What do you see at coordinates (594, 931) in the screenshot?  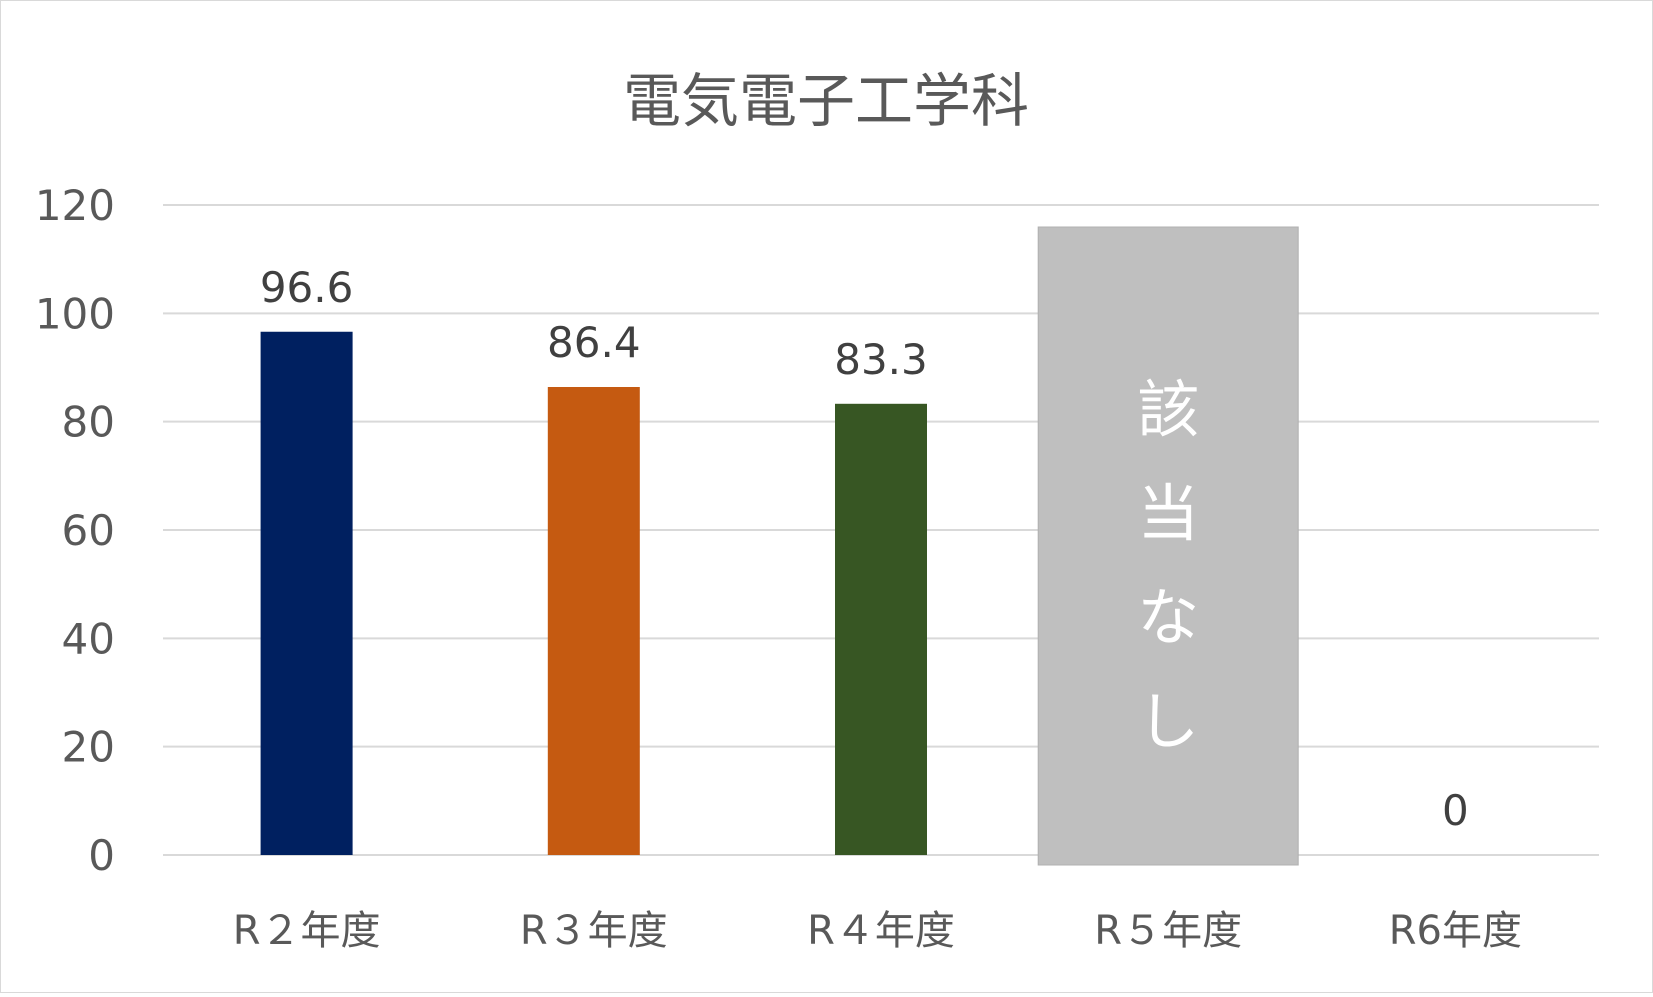 I see `x-tick-label: R３年度` at bounding box center [594, 931].